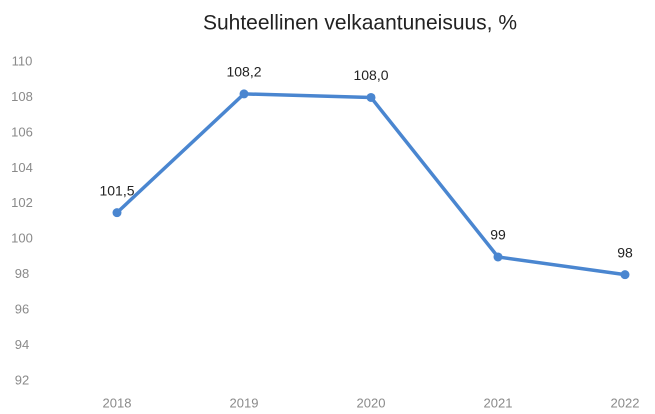 This screenshot has height=414, width=655. What do you see at coordinates (117, 402) in the screenshot?
I see `x-tick-label: 2018` at bounding box center [117, 402].